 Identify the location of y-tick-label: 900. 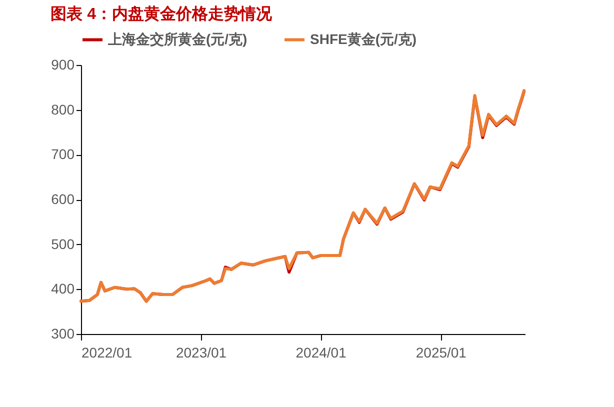
(63, 64).